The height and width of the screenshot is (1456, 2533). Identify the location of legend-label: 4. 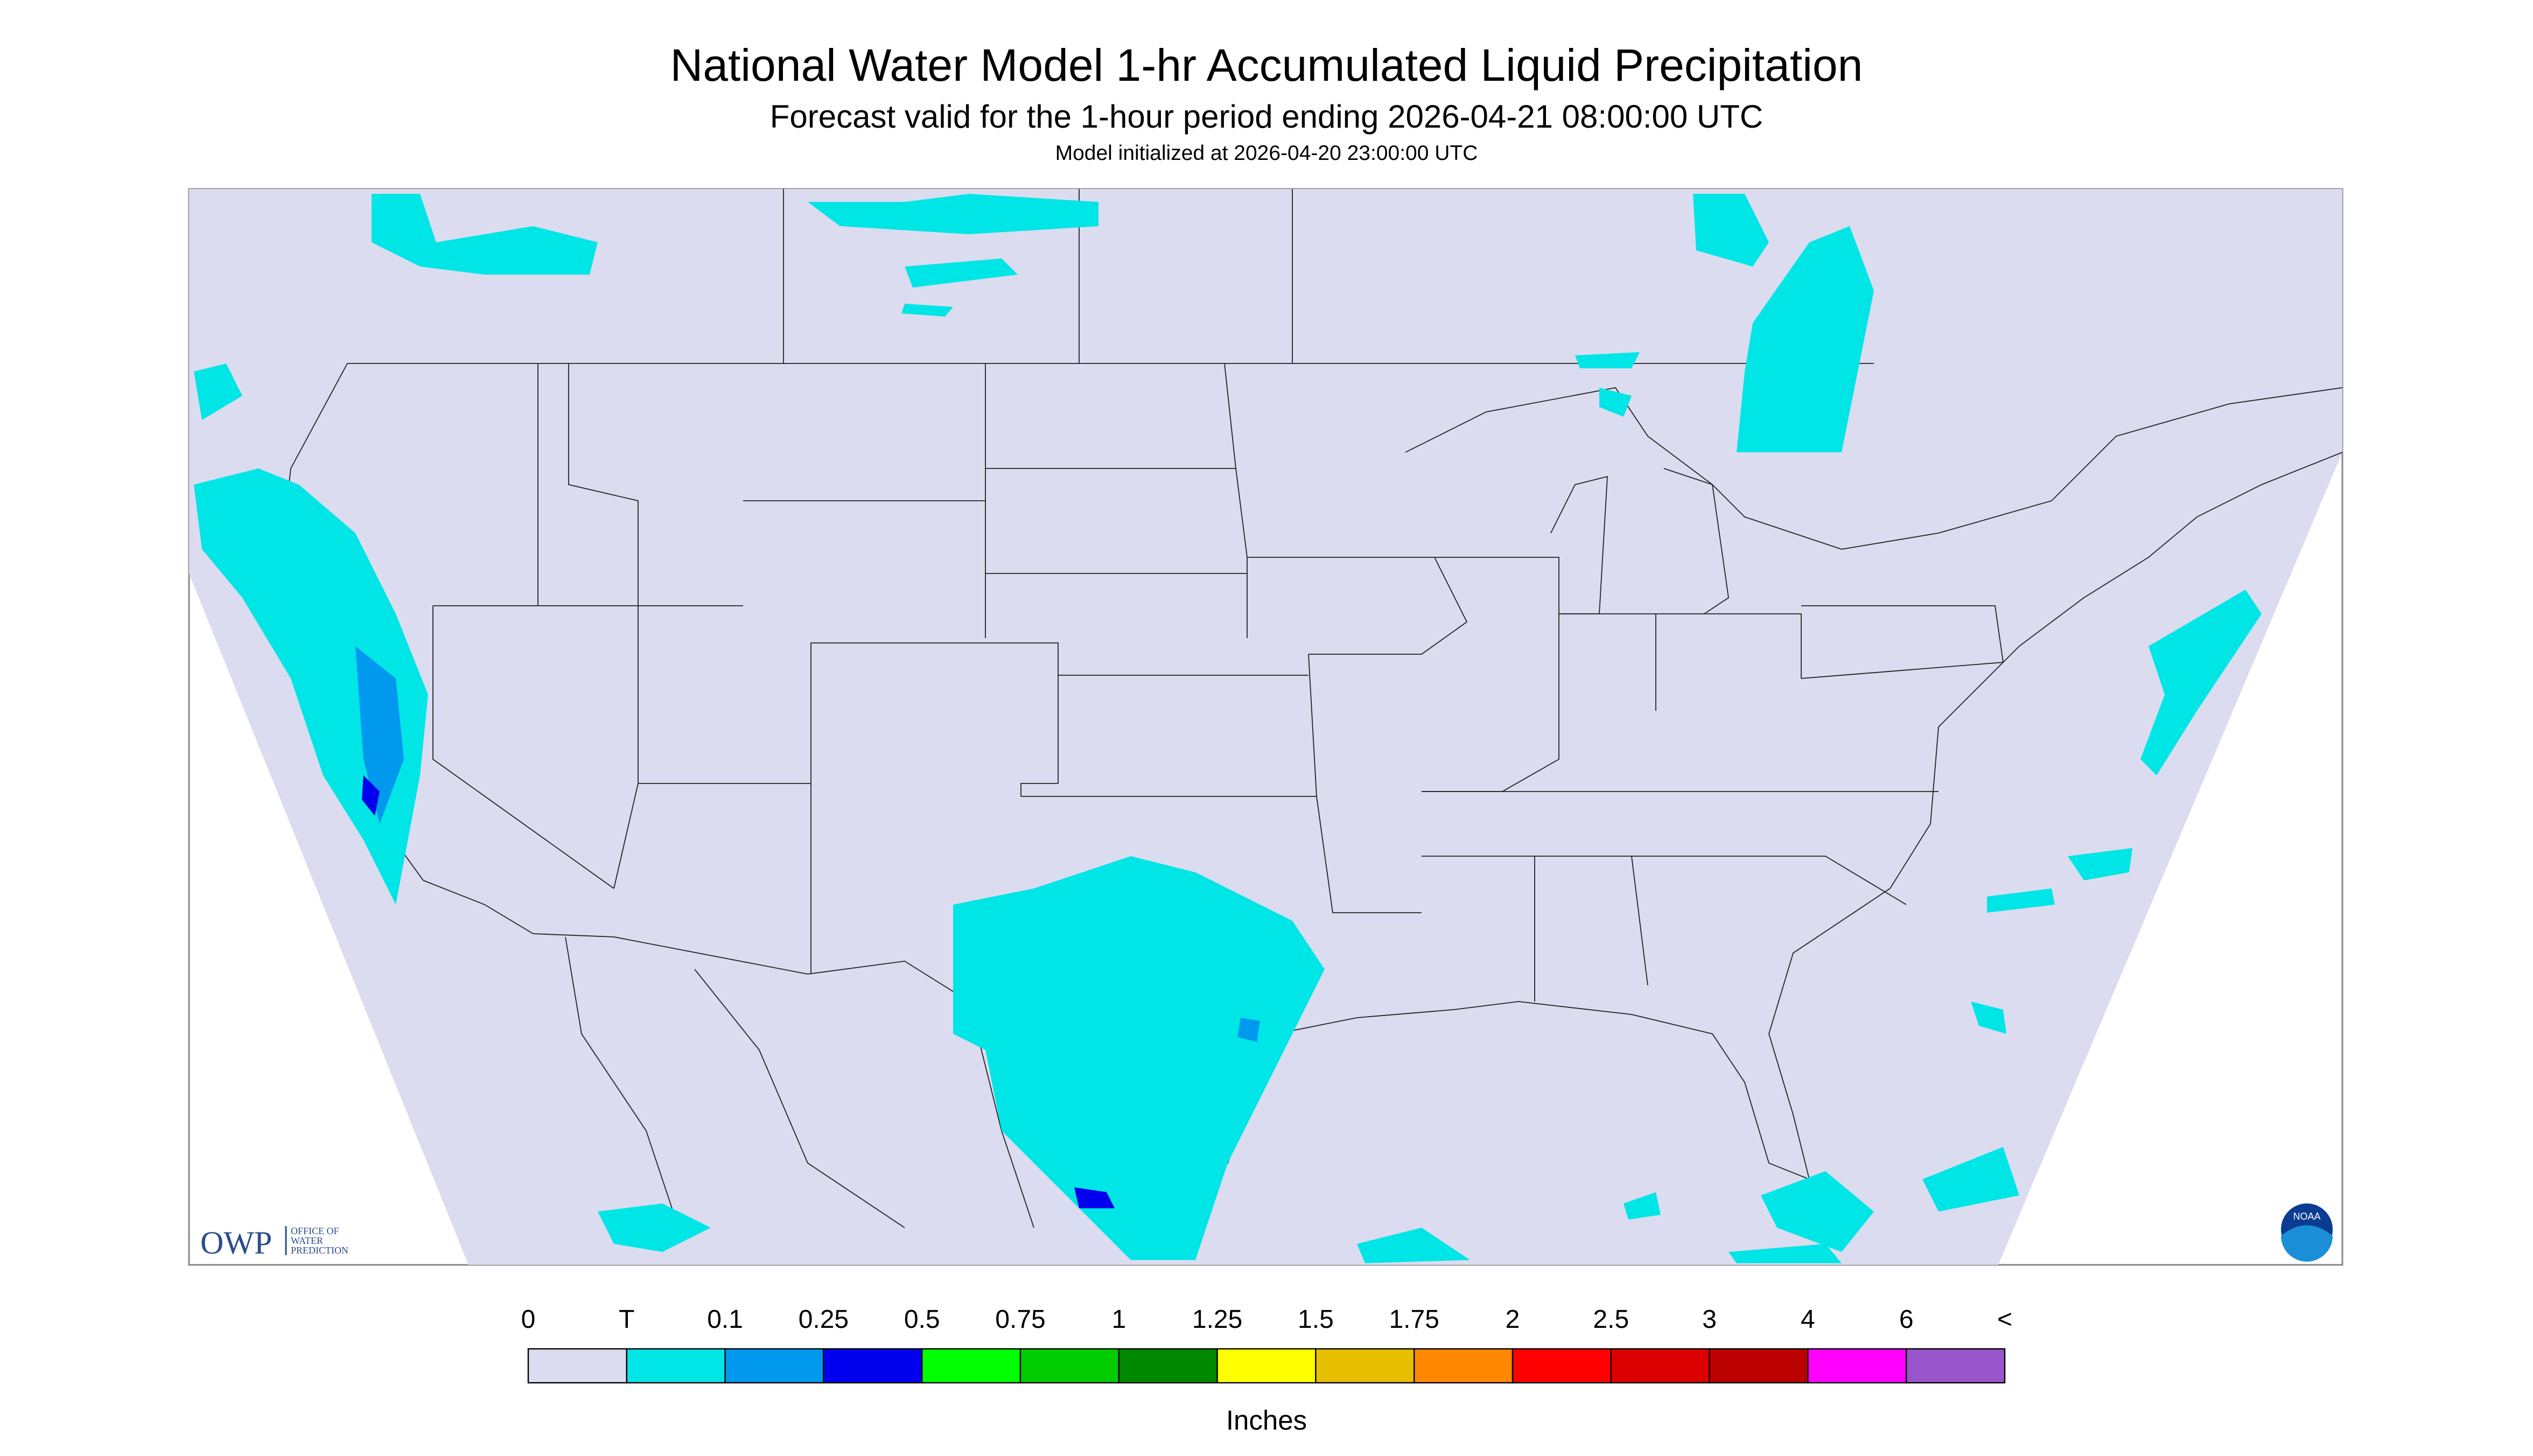
(1808, 1319).